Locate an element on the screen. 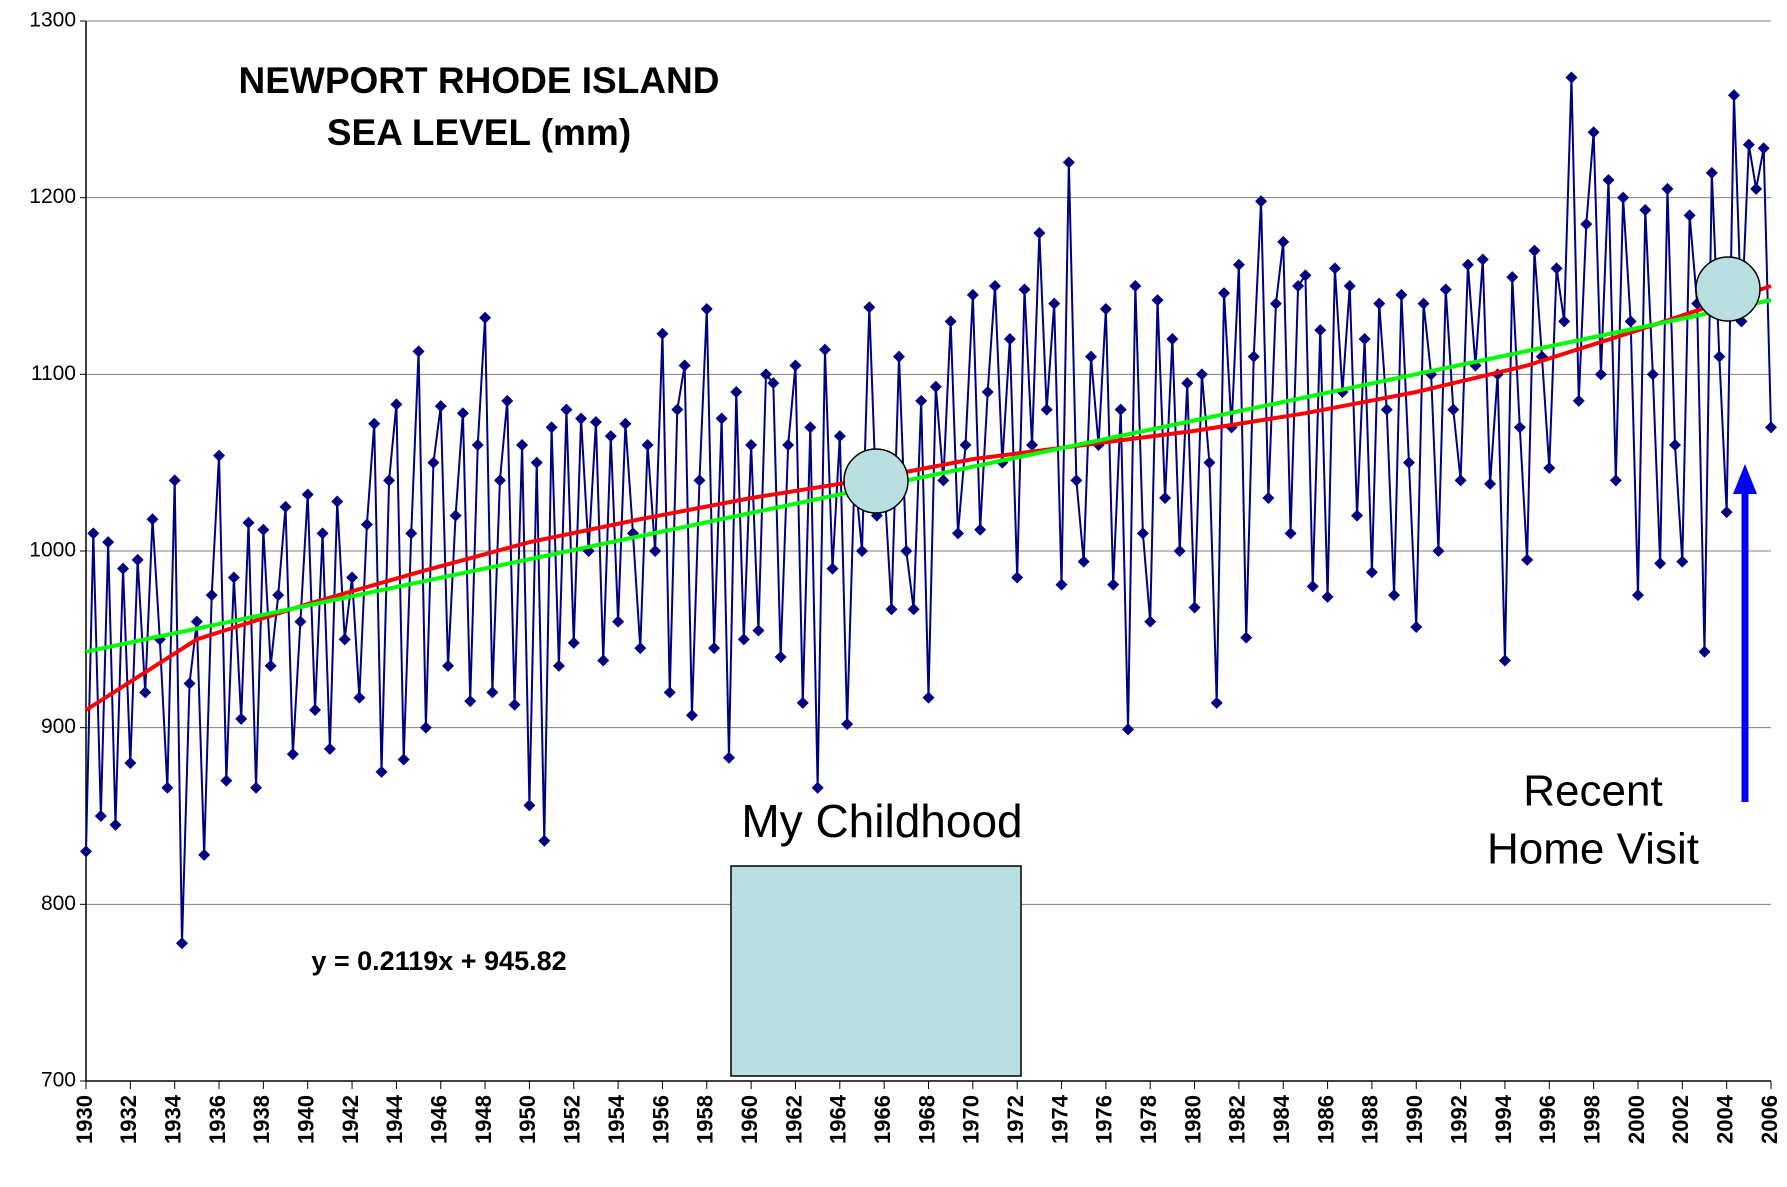  visit-label: Recent is located at coordinates (1592, 791).